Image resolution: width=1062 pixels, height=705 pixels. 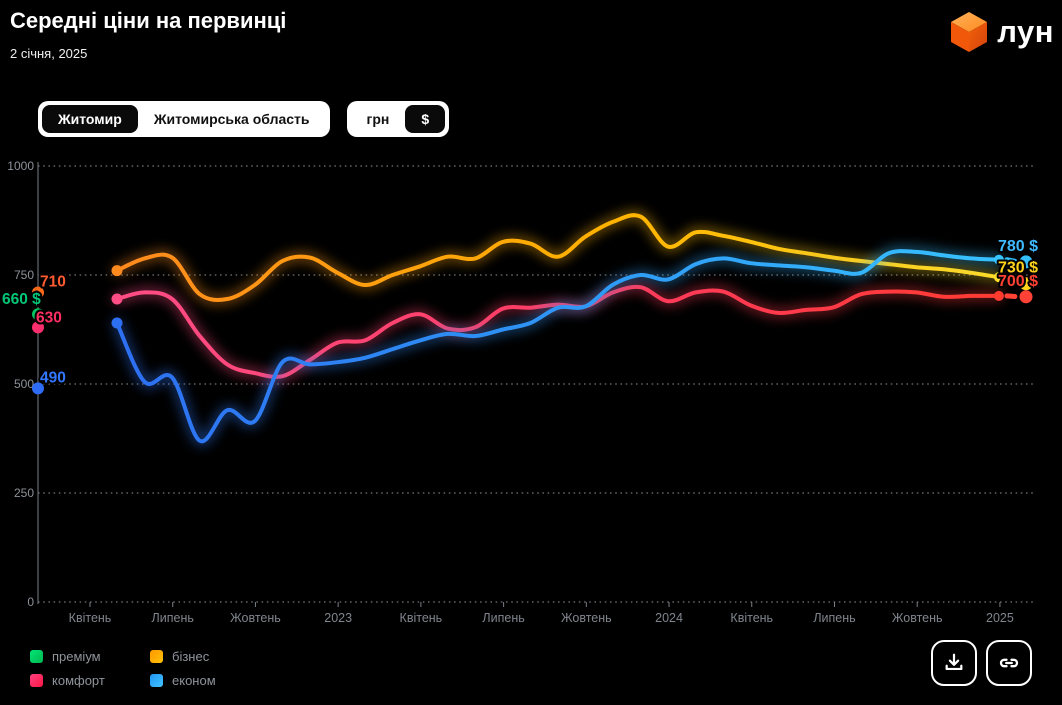 What do you see at coordinates (156, 680) in the screenshot?
I see `legend-swatch-econom` at bounding box center [156, 680].